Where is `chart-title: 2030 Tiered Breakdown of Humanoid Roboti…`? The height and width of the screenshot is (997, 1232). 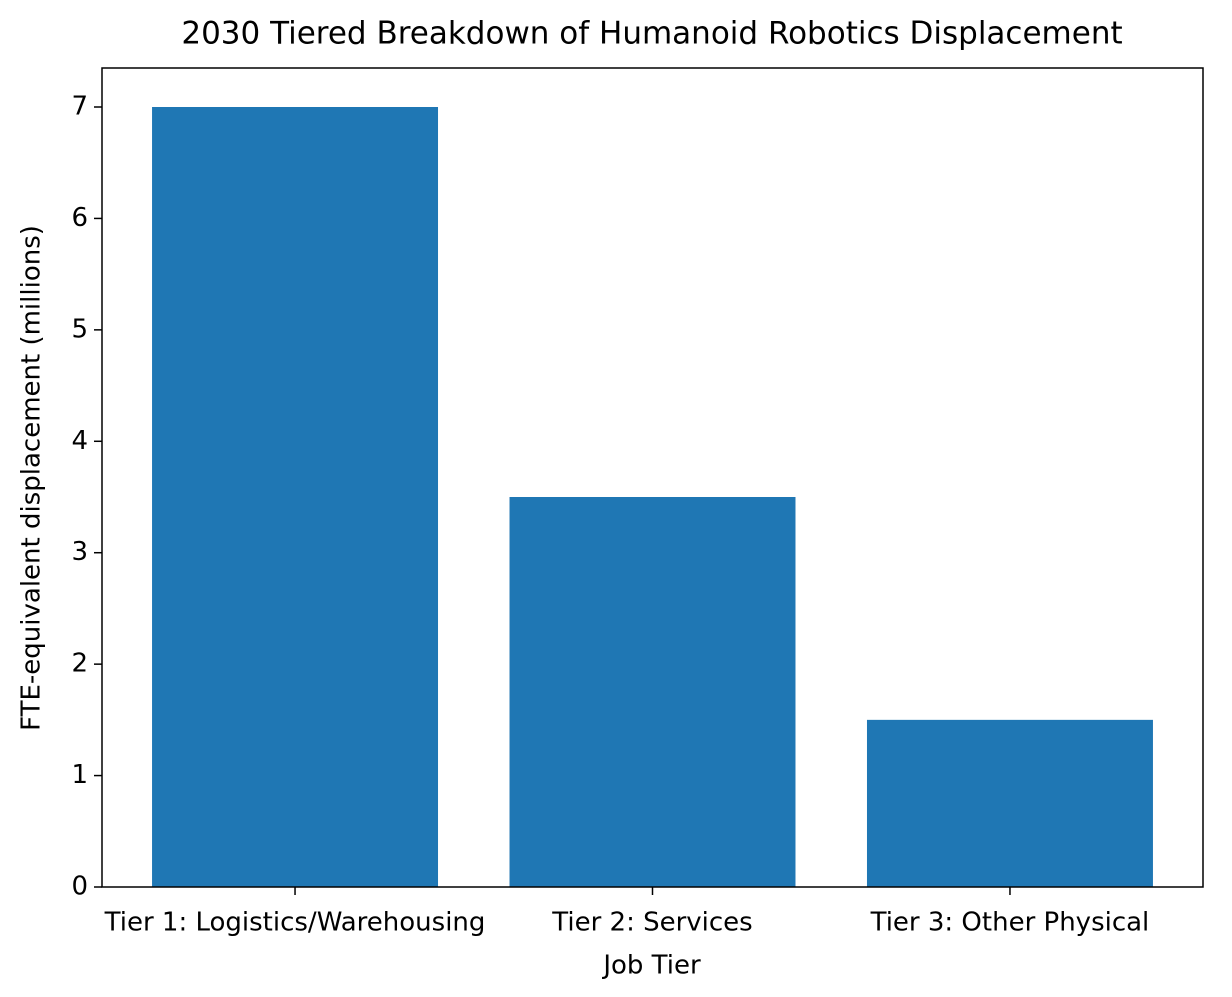 chart-title: 2030 Tiered Breakdown of Humanoid Roboti… is located at coordinates (651, 34).